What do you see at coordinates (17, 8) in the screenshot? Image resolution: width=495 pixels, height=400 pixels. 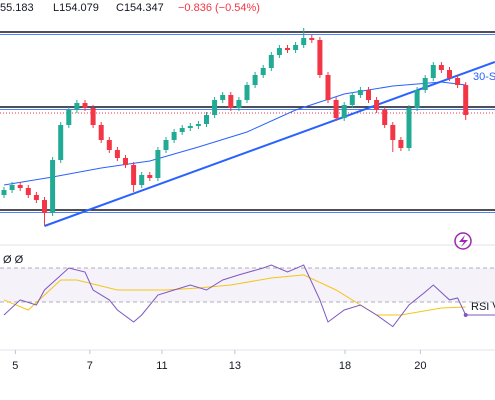 I see `ohlc-value: 55.183` at bounding box center [17, 8].